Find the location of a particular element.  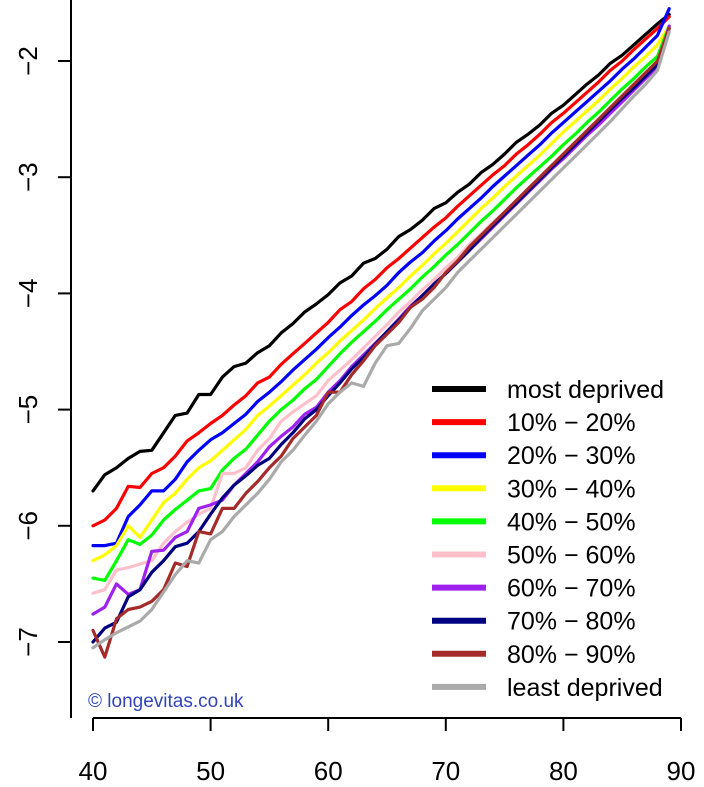

y-axis-ticks: −7 −6 −5 −4 −3 −2 is located at coordinates (42, 351).